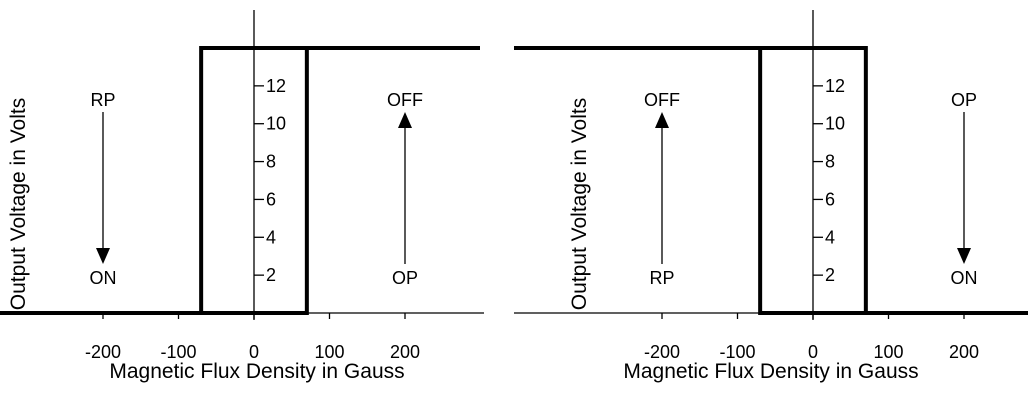  What do you see at coordinates (102, 100) in the screenshot?
I see `annotation-top-label: RP` at bounding box center [102, 100].